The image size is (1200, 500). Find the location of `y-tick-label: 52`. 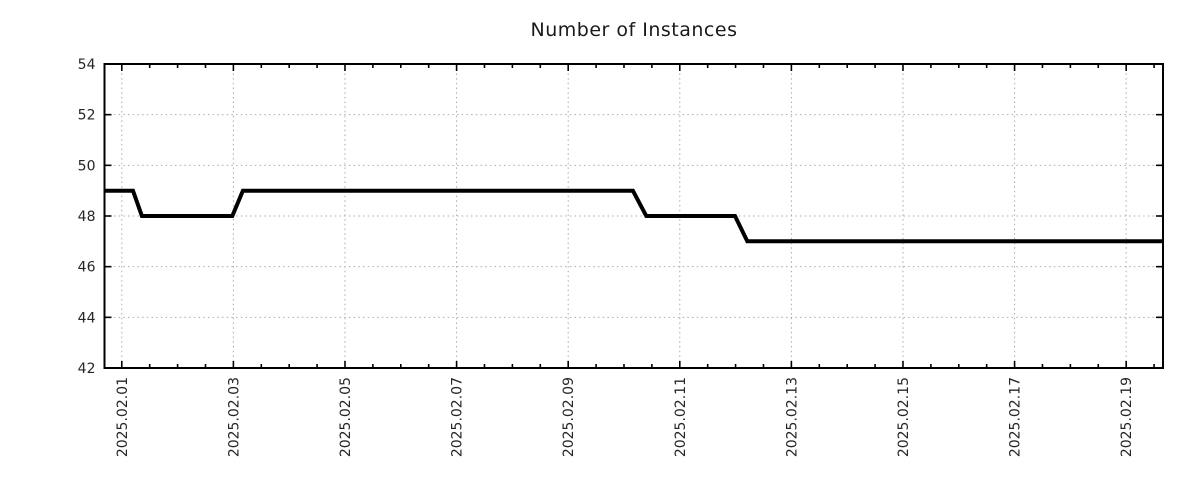

y-tick-label: 52 is located at coordinates (87, 116).